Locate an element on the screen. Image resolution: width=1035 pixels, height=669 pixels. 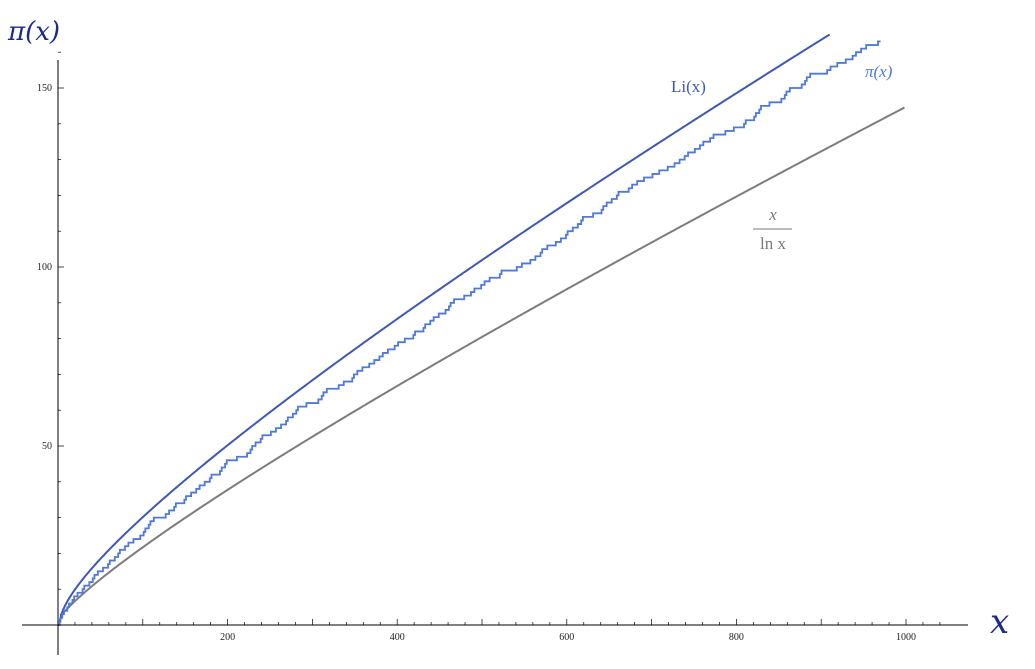
x-tick-label: 400 is located at coordinates (397, 637).